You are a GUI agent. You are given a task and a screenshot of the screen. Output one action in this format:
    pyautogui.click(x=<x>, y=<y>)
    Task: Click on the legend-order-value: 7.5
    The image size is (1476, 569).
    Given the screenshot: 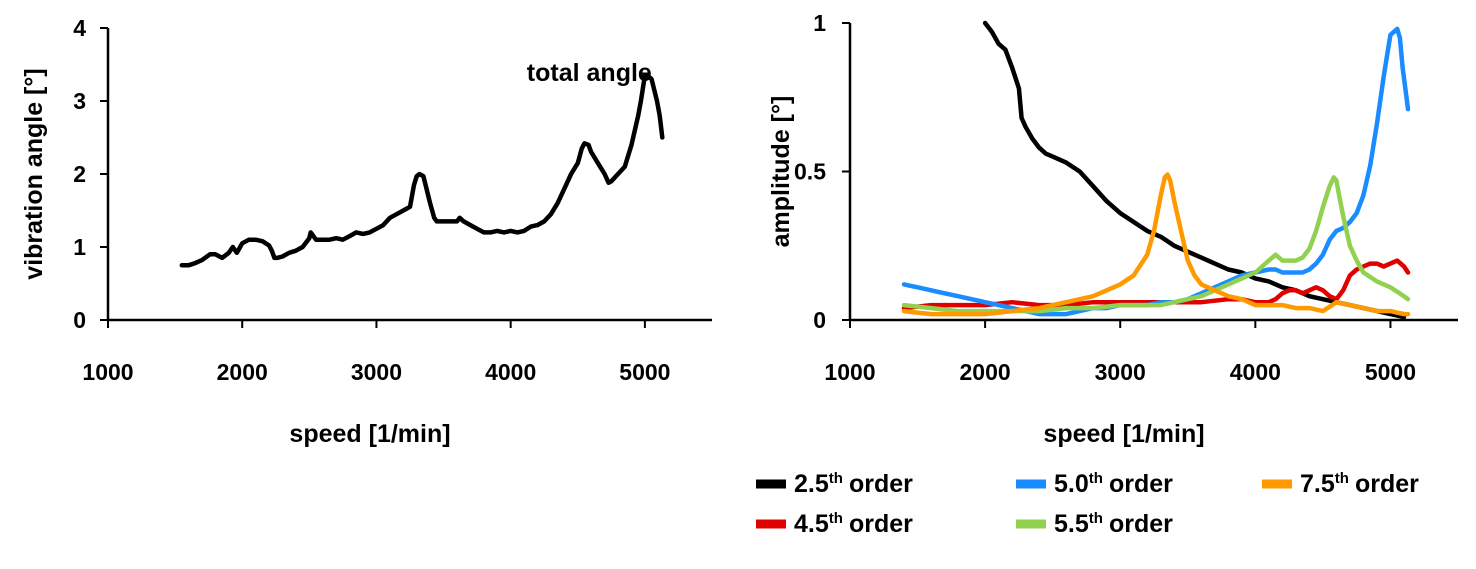 What is the action you would take?
    pyautogui.click(x=1317, y=484)
    